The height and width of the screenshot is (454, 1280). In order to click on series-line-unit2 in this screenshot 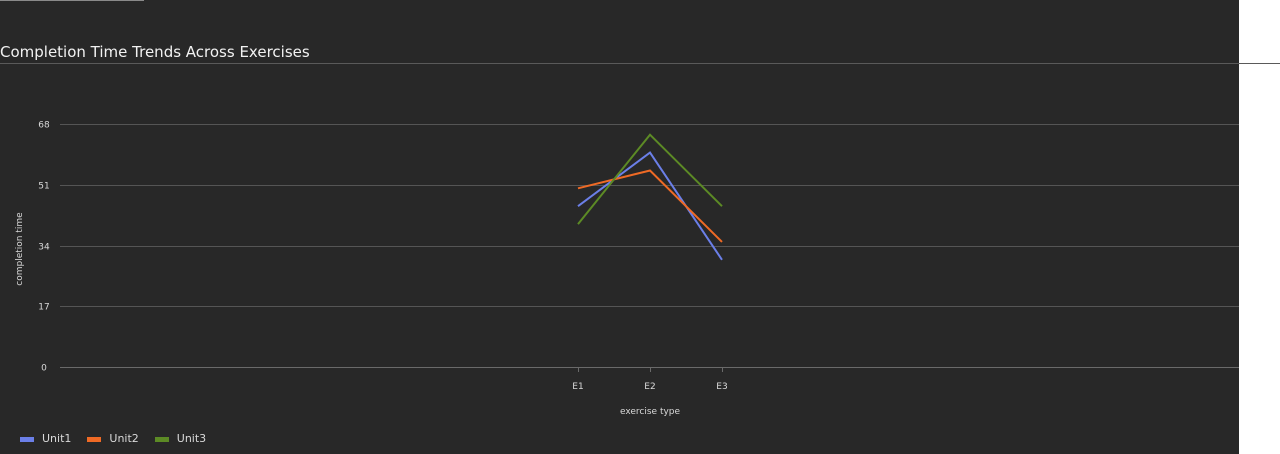, I will do `click(650, 206)`.